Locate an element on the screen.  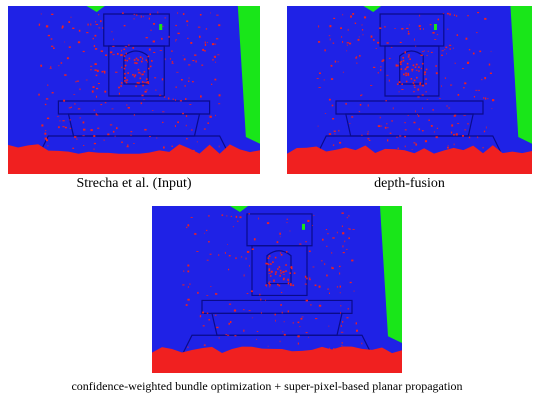
caption-depth-fusion: depth-fusion is located at coordinates (409, 183).